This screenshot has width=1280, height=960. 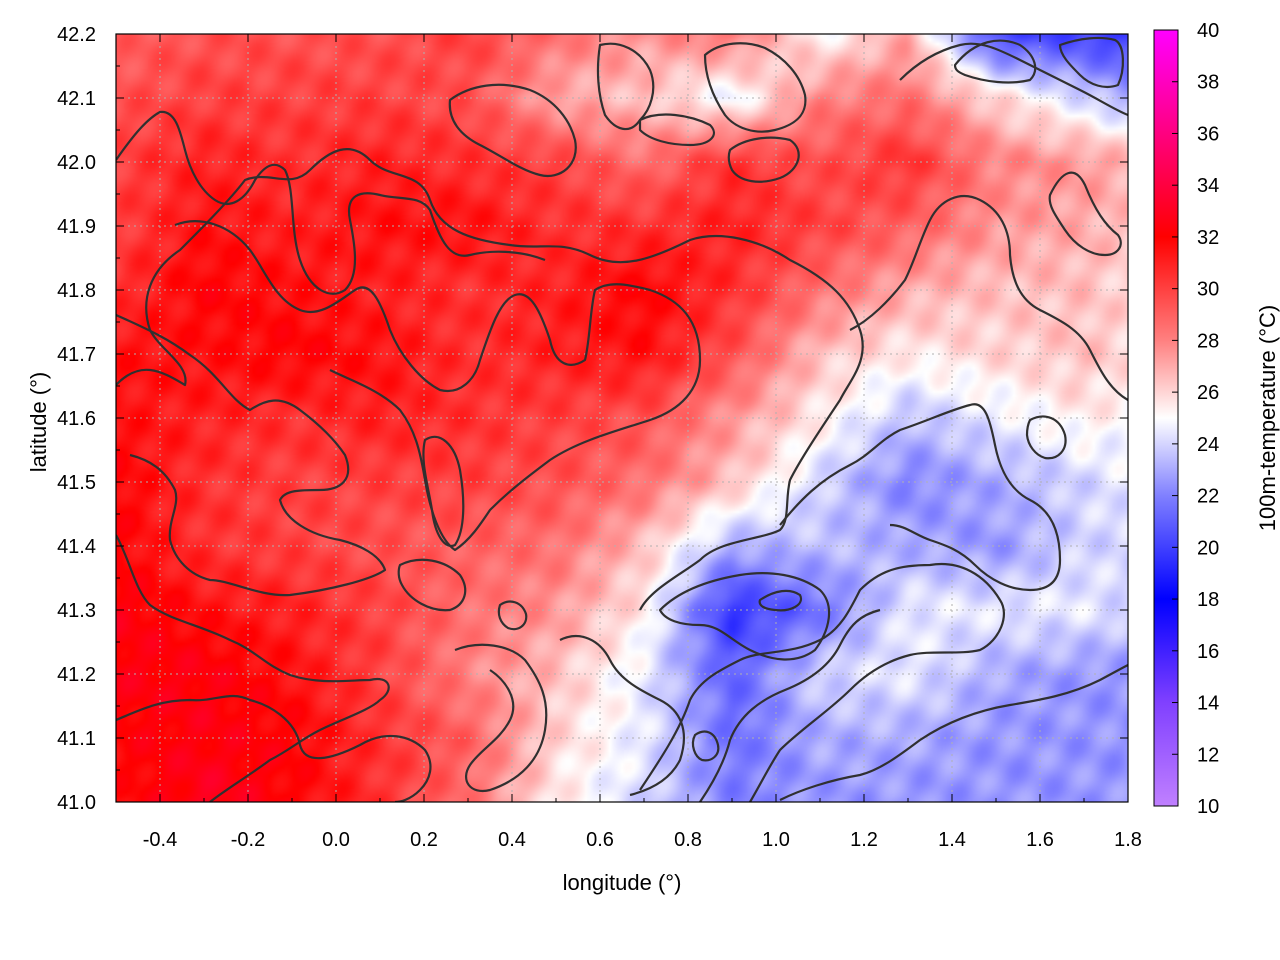 I want to click on x-tick-label: 0.4, so click(x=512, y=840).